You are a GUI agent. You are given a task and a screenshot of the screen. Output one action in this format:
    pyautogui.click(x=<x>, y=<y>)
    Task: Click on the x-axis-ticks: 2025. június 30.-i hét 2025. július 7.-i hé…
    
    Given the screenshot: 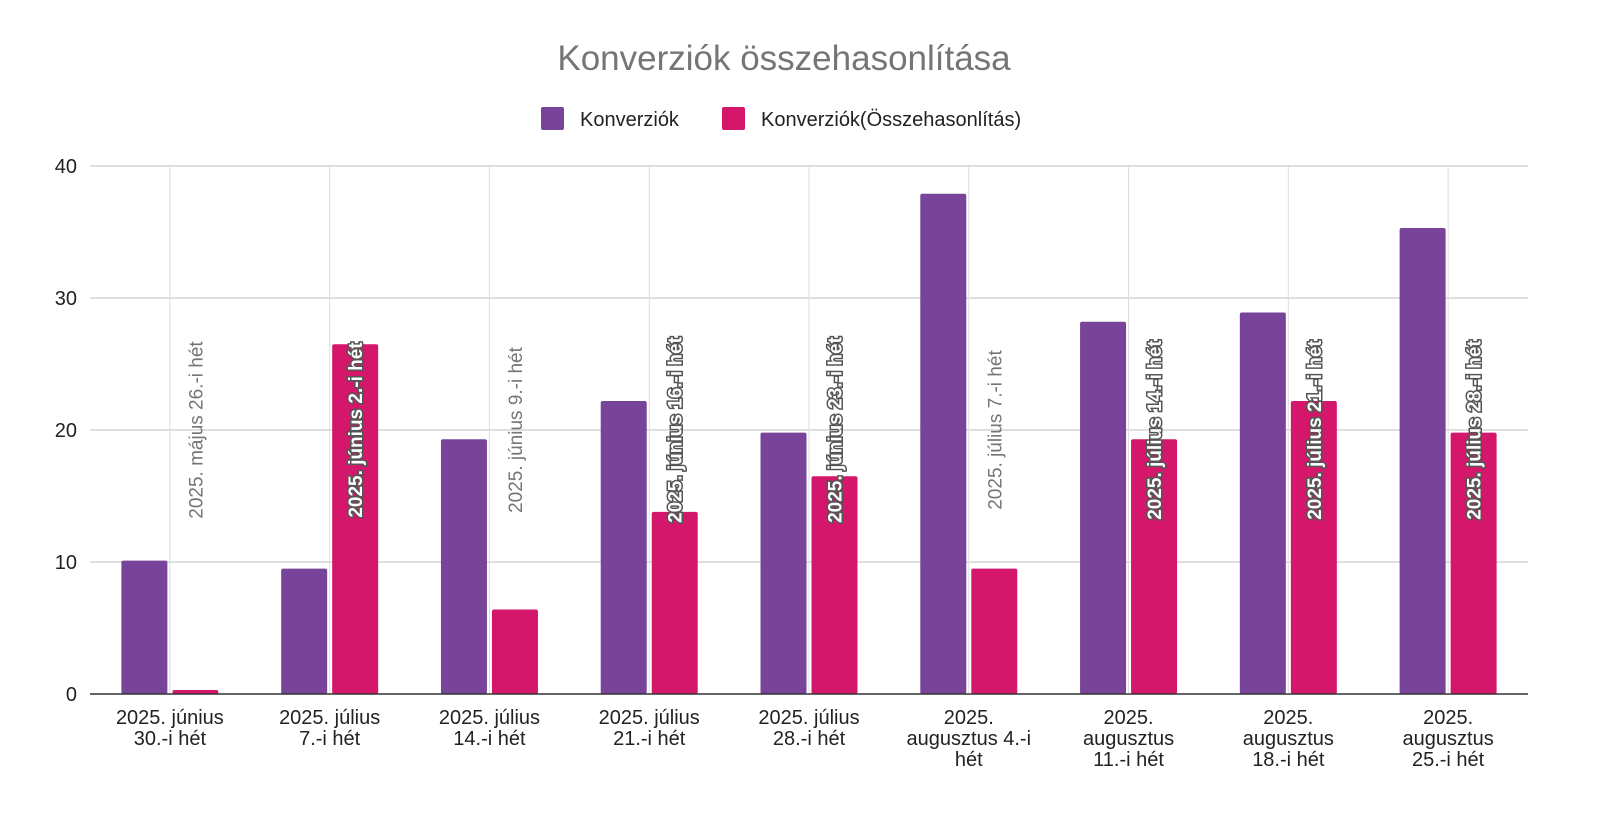 What is the action you would take?
    pyautogui.click(x=805, y=739)
    